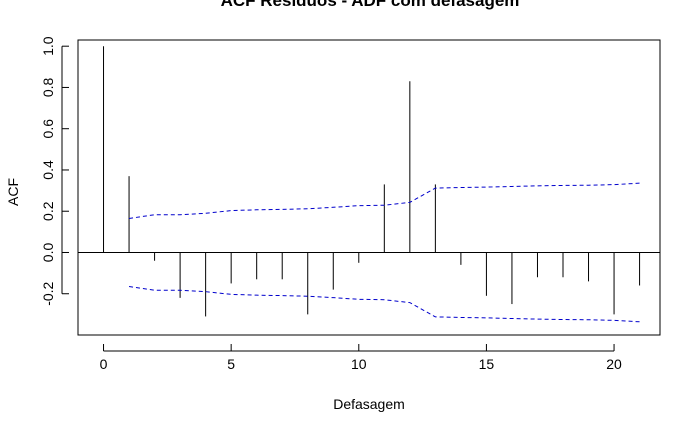  I want to click on x-tick-label: 20, so click(614, 364).